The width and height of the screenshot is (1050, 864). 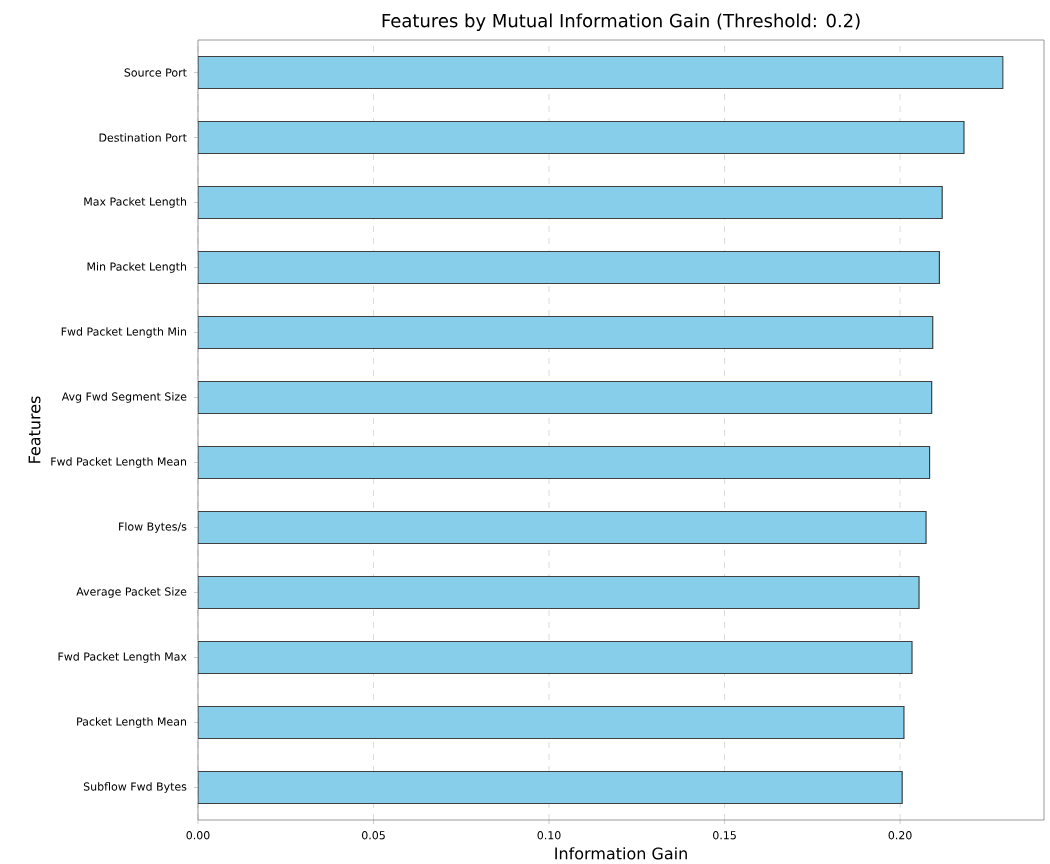 What do you see at coordinates (621, 853) in the screenshot?
I see `x-axis-title: Information Gain` at bounding box center [621, 853].